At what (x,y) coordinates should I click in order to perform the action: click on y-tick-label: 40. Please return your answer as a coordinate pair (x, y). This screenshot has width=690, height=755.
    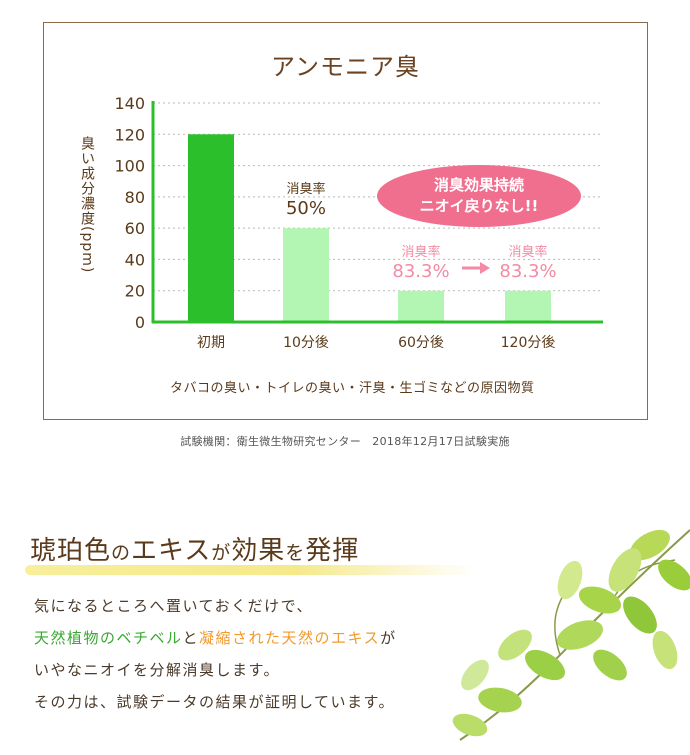
    Looking at the image, I should click on (135, 259).